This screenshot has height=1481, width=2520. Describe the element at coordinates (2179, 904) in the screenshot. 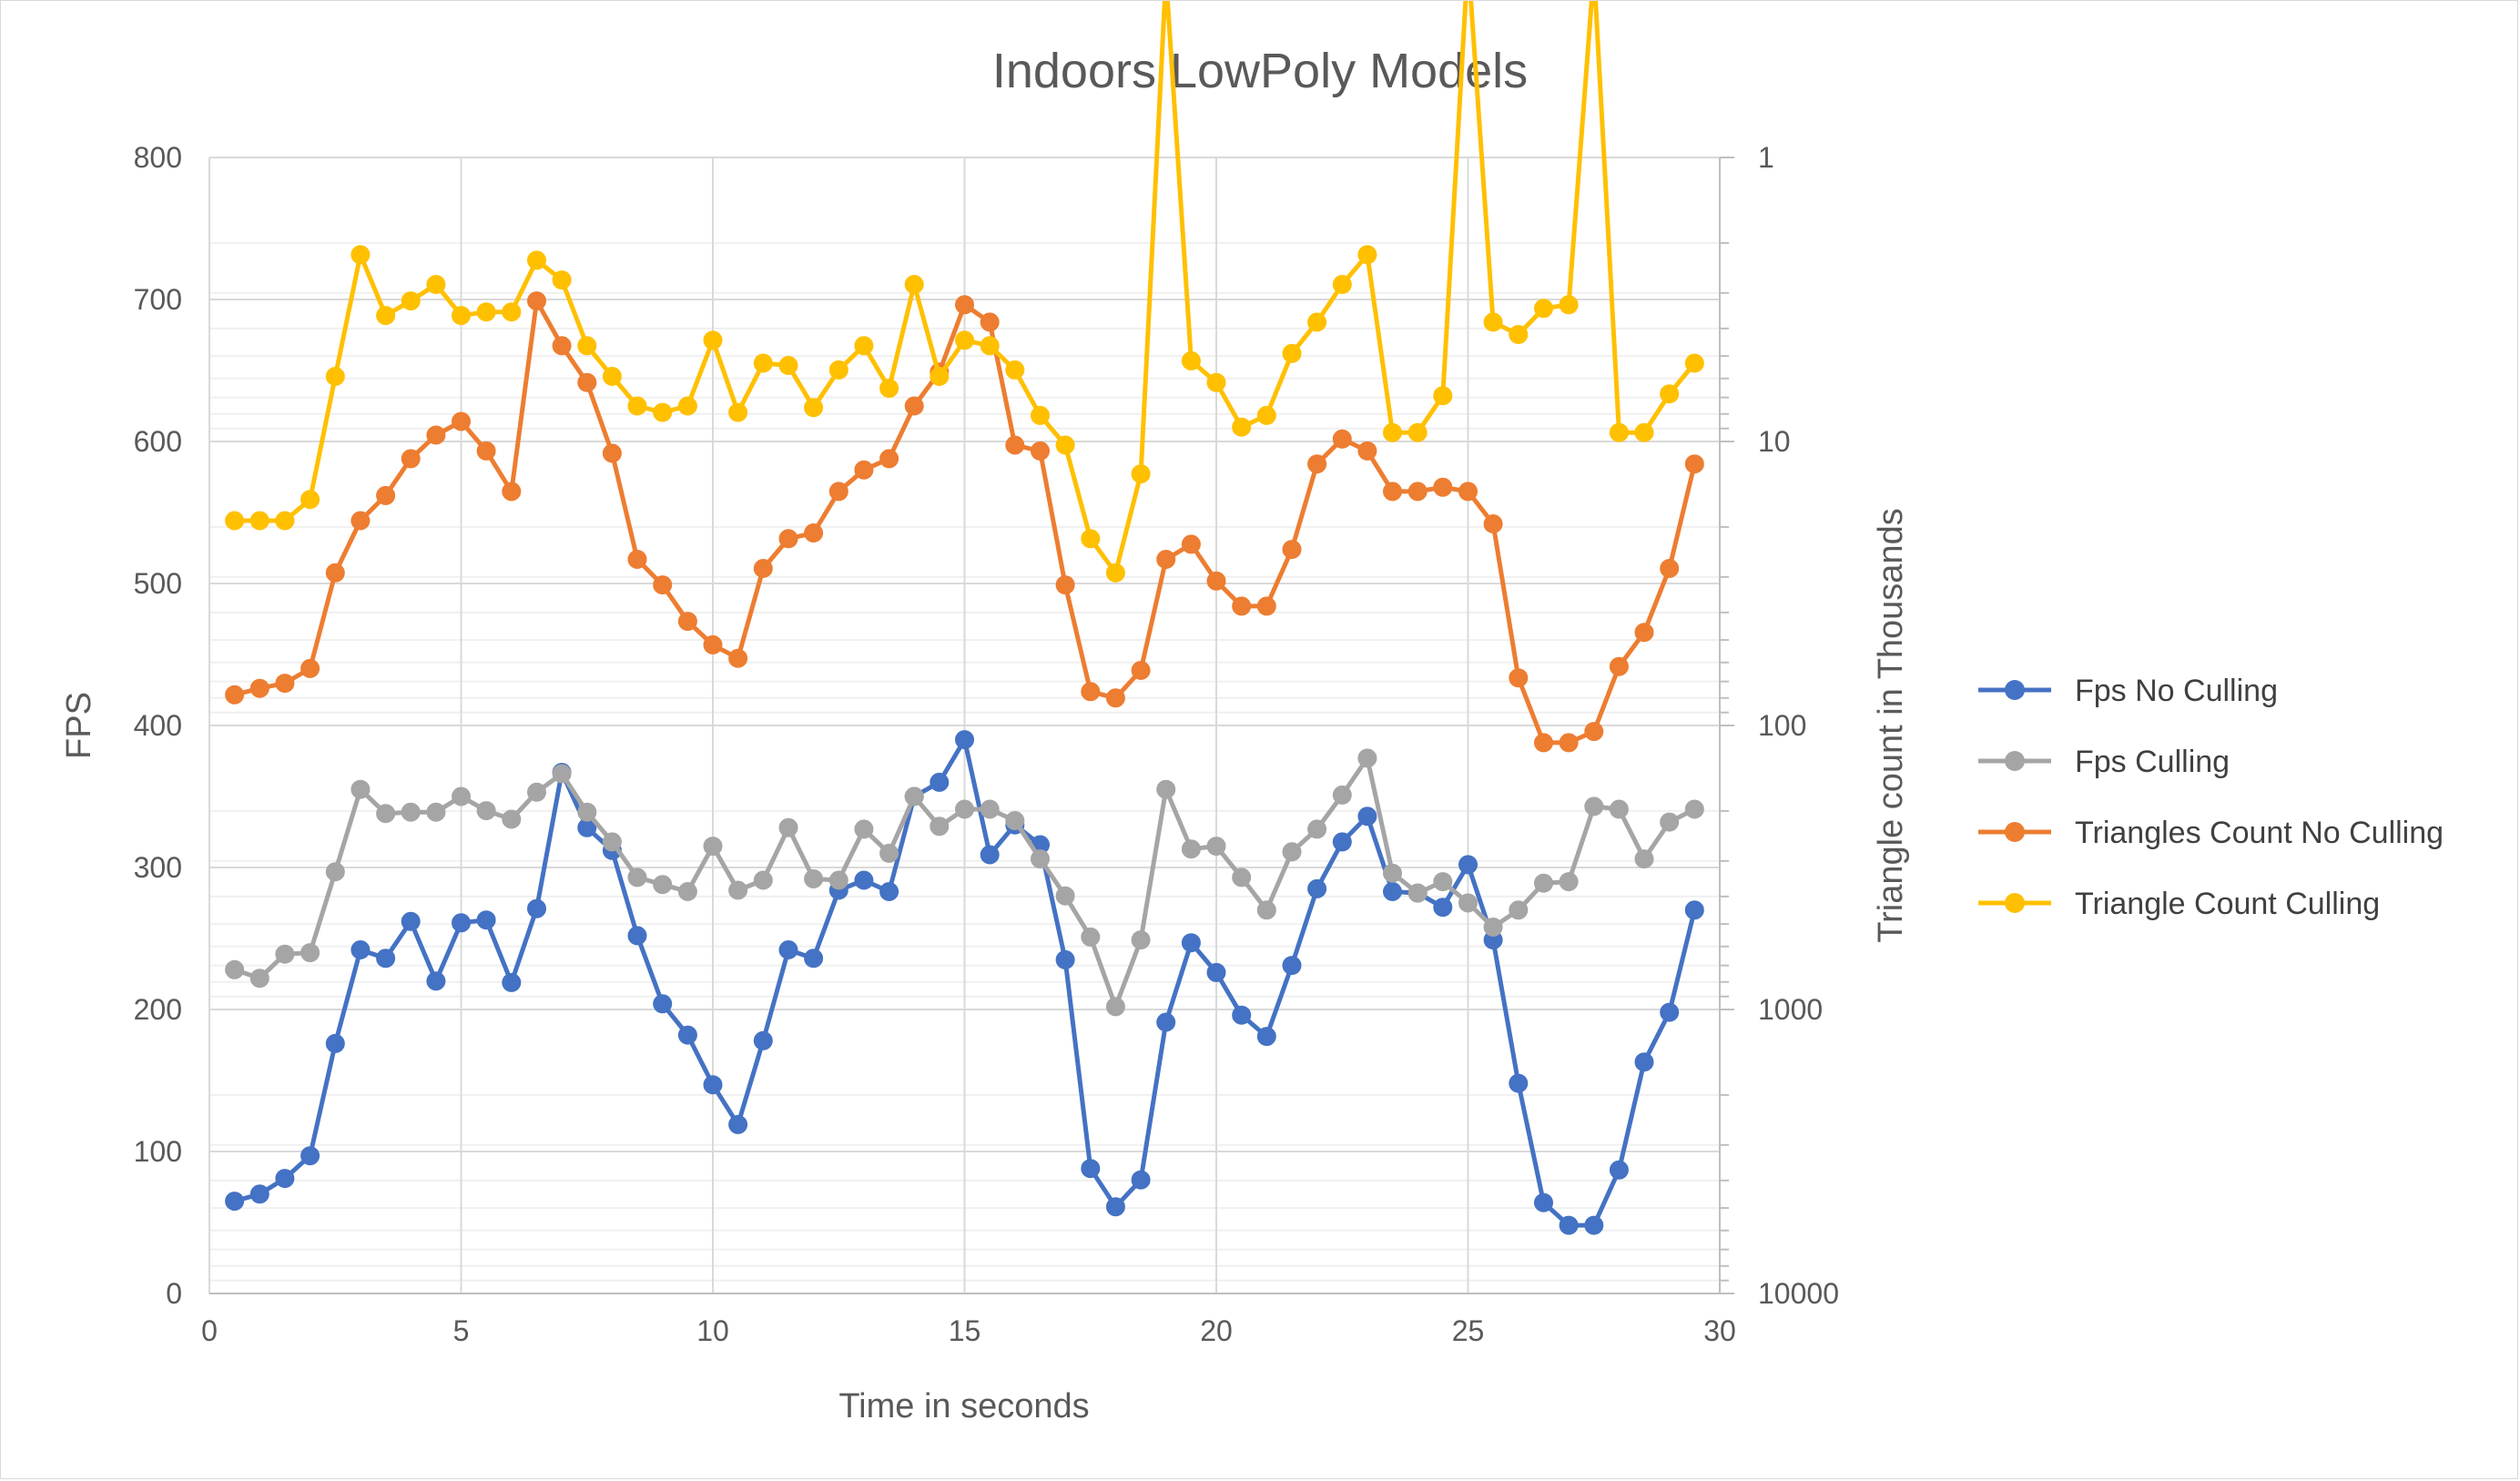

I see `legend-item: Triangle Count Culling` at that location.